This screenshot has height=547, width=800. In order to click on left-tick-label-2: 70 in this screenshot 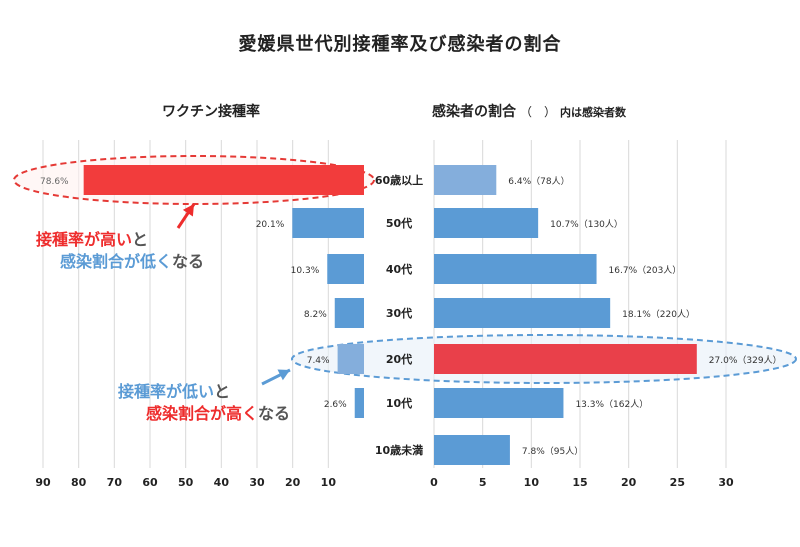, I will do `click(115, 482)`.